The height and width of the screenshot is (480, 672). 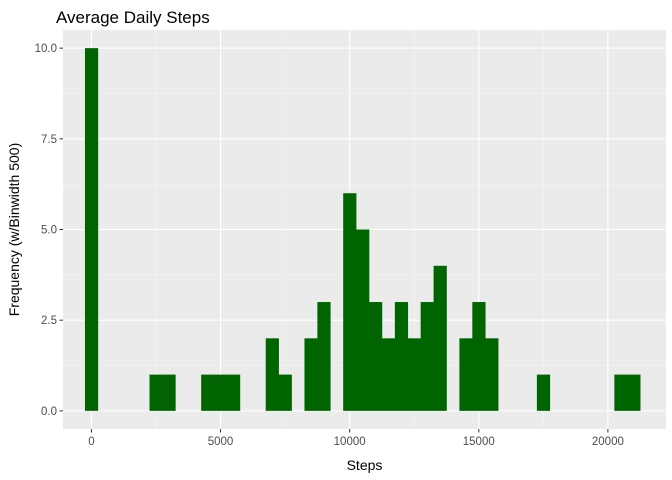 What do you see at coordinates (49, 140) in the screenshot?
I see `y-tick-label: 7.5` at bounding box center [49, 140].